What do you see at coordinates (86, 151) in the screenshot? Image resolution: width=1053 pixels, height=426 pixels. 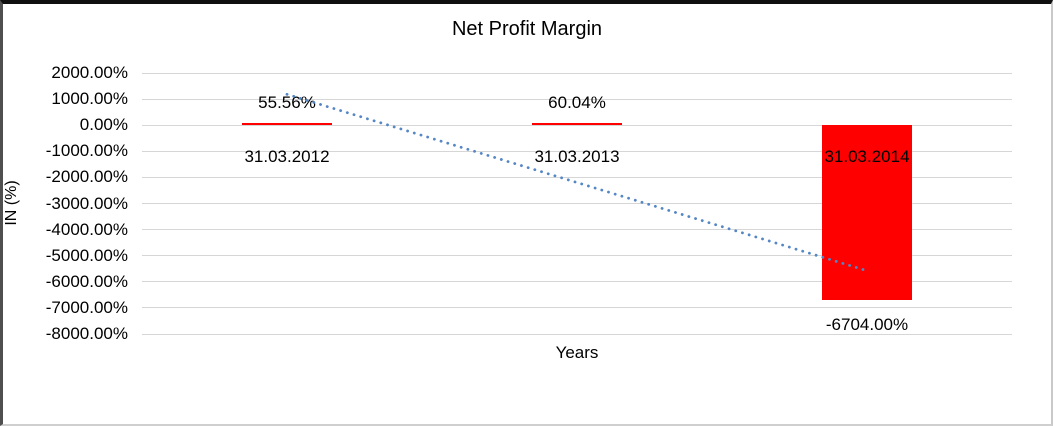 I see `y-axis-tick-label: -1000.00%` at bounding box center [86, 151].